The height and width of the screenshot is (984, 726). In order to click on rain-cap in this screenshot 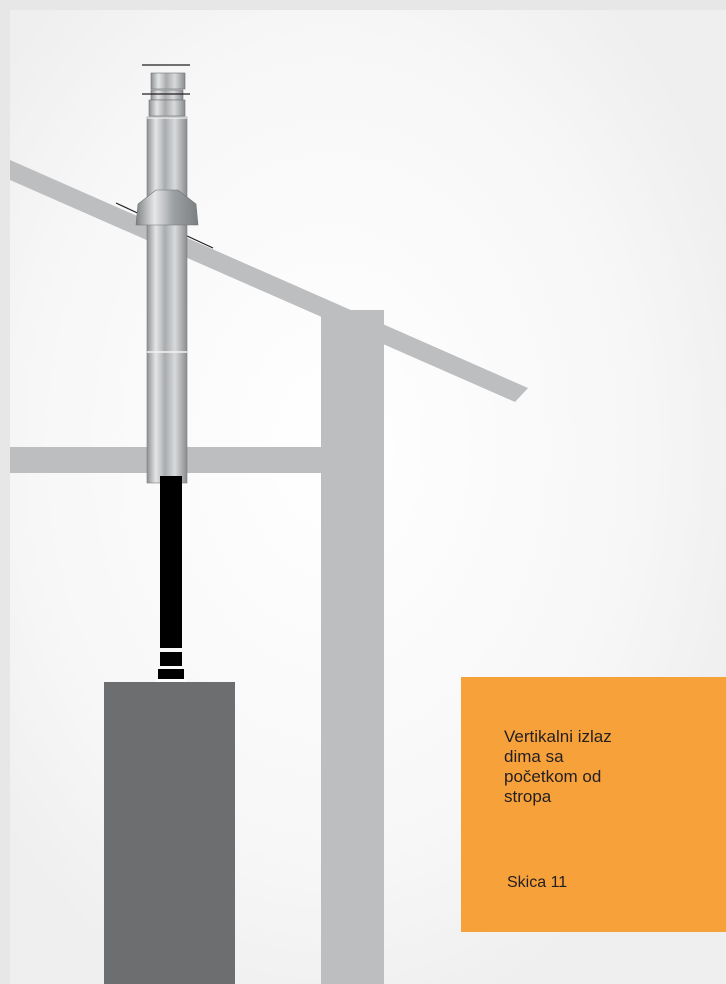, I will do `click(167, 95)`.